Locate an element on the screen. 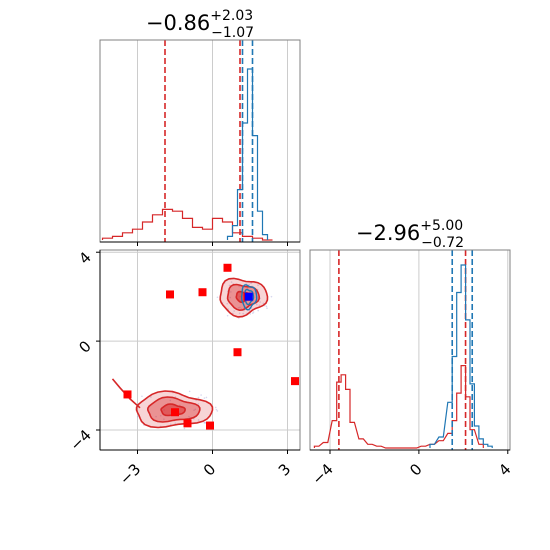 This screenshot has height=550, width=550. histogram-param2-red is located at coordinates (398, 407).